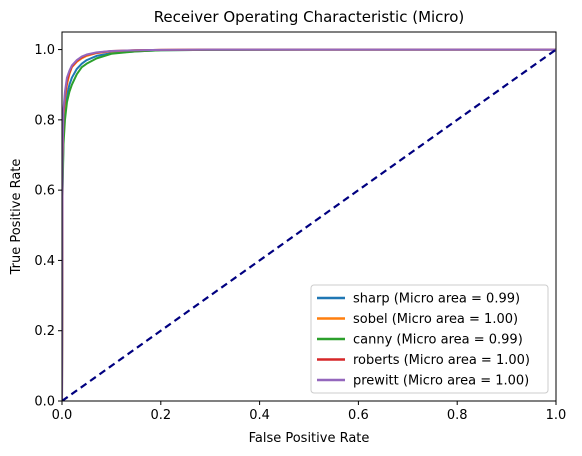 The image size is (582, 456). What do you see at coordinates (44, 50) in the screenshot?
I see `y-tick-label: 1.0` at bounding box center [44, 50].